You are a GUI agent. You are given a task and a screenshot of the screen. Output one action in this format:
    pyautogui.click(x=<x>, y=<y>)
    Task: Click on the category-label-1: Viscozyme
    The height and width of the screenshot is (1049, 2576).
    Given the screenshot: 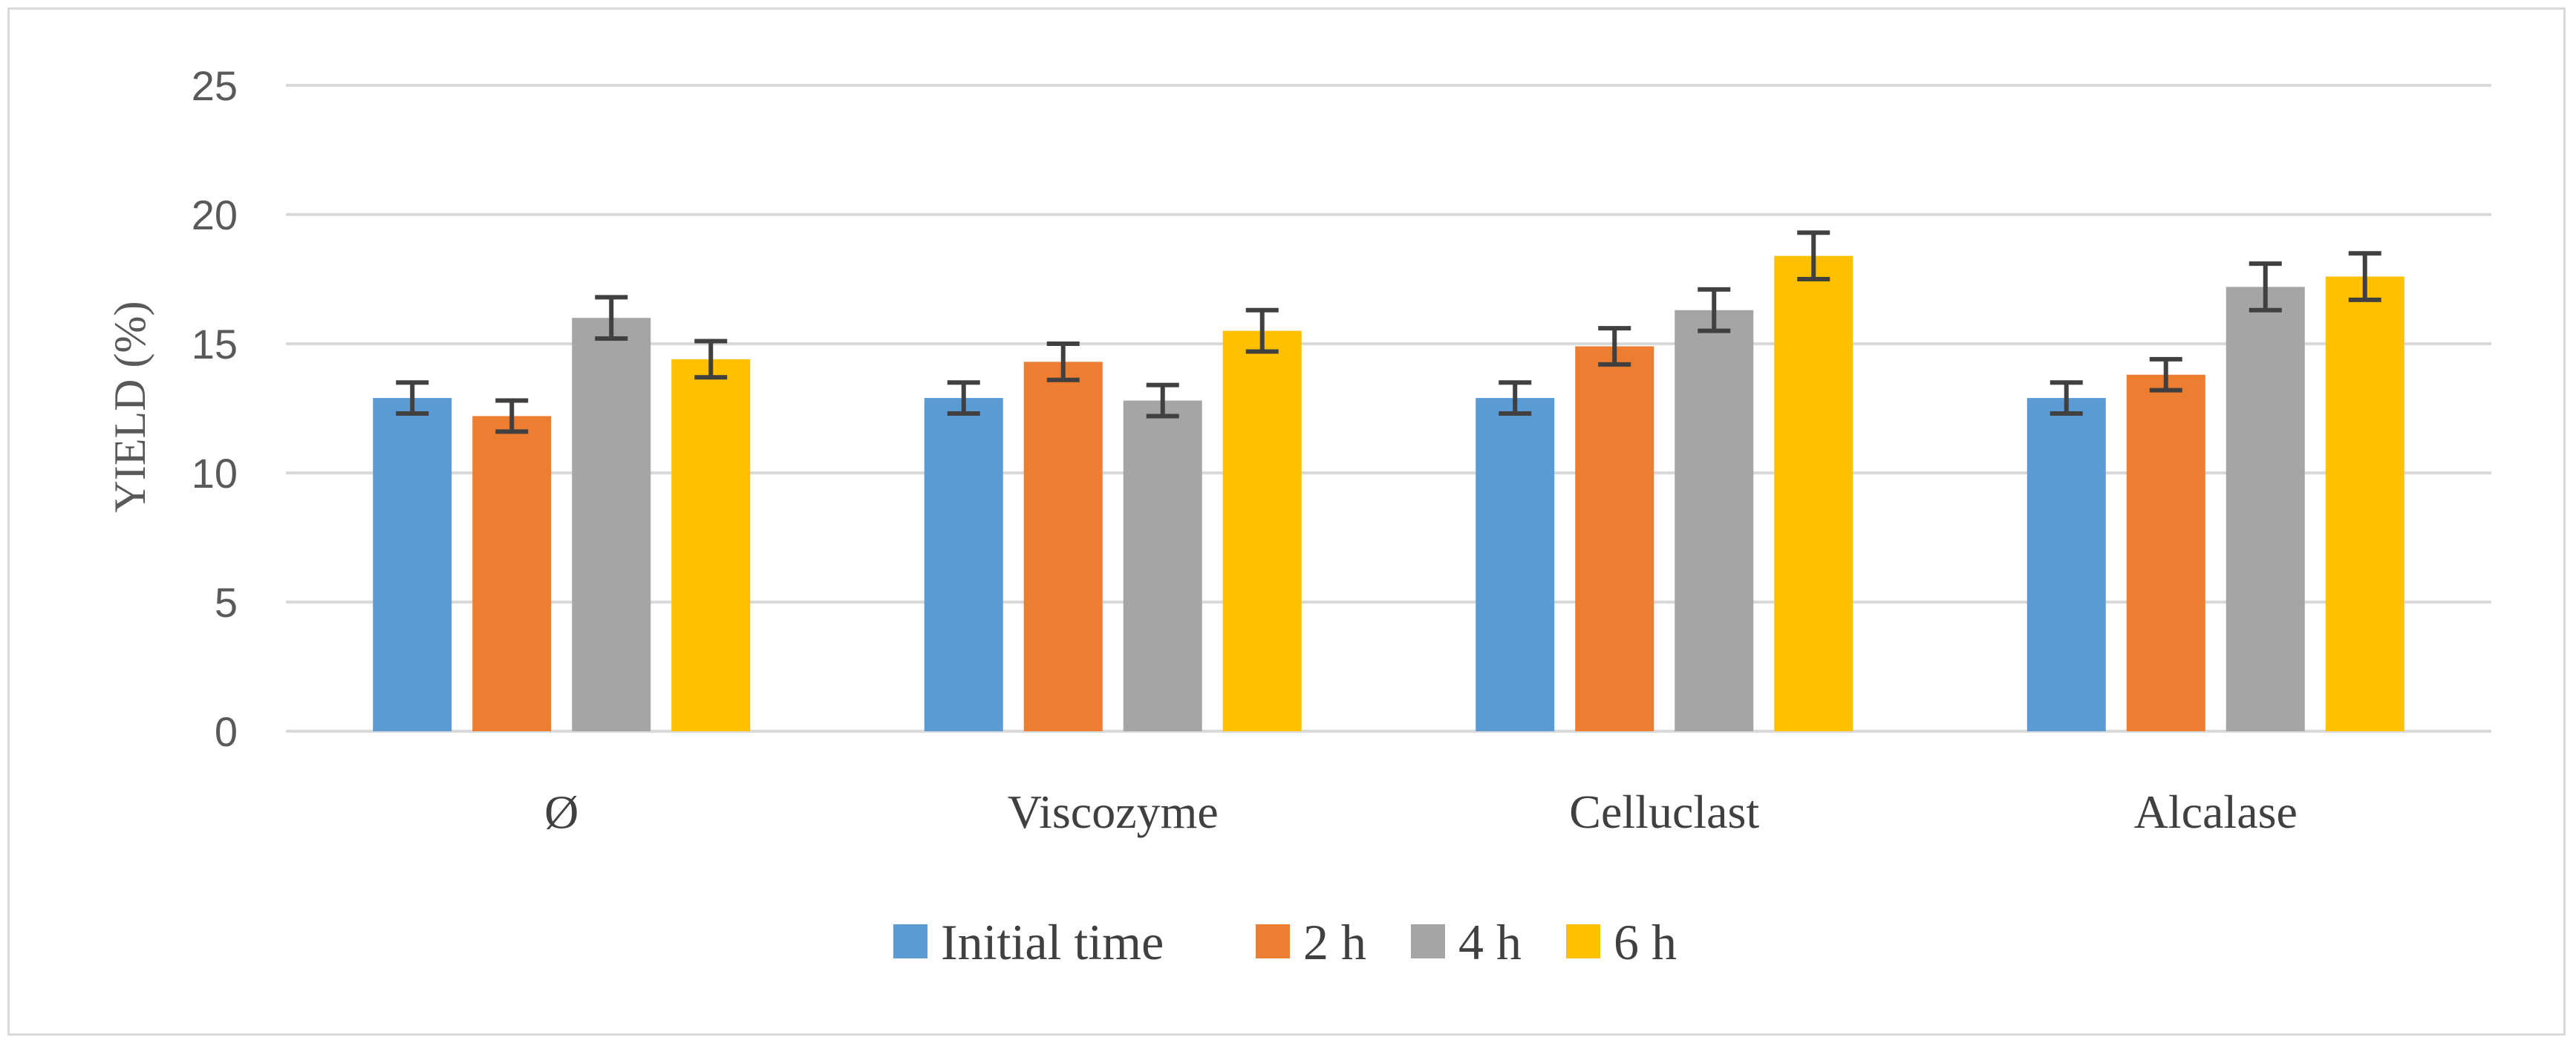 What is the action you would take?
    pyautogui.click(x=1113, y=811)
    